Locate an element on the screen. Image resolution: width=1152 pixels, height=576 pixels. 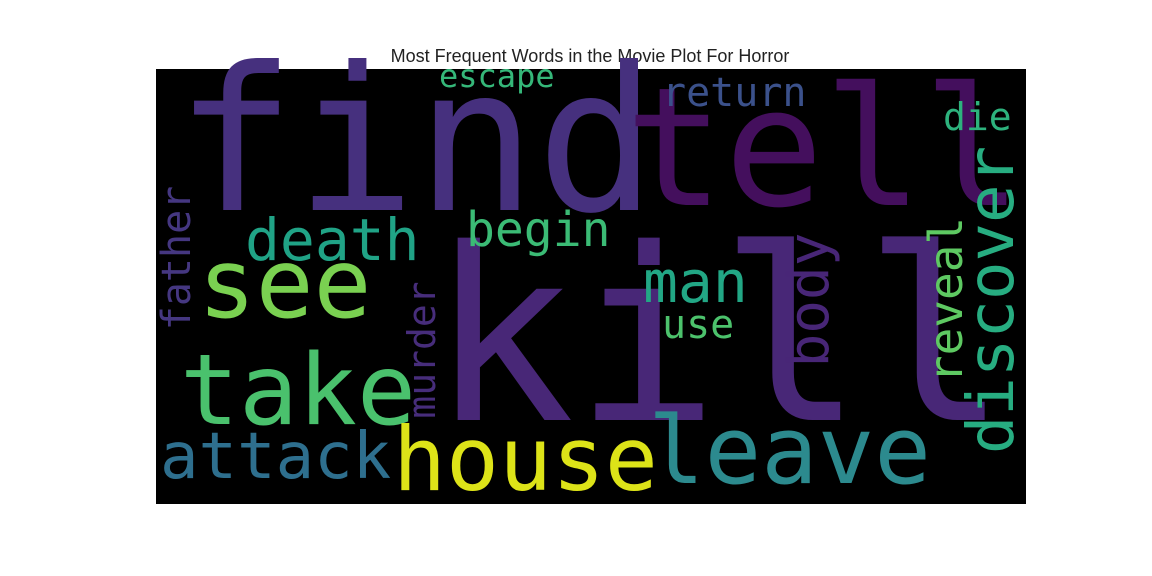
word-father: father is located at coordinates (177, 258).